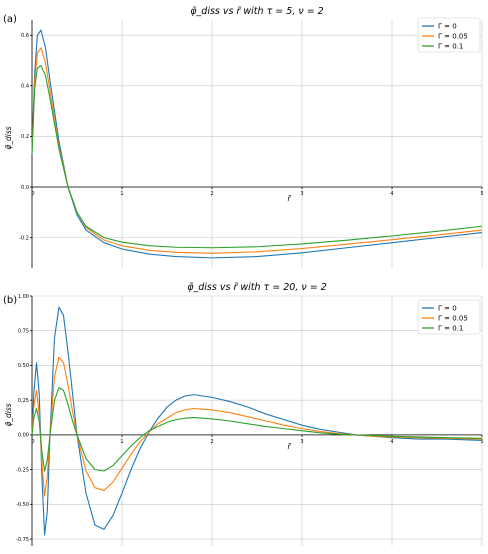  I want to click on panel-label: (a), so click(10, 19).